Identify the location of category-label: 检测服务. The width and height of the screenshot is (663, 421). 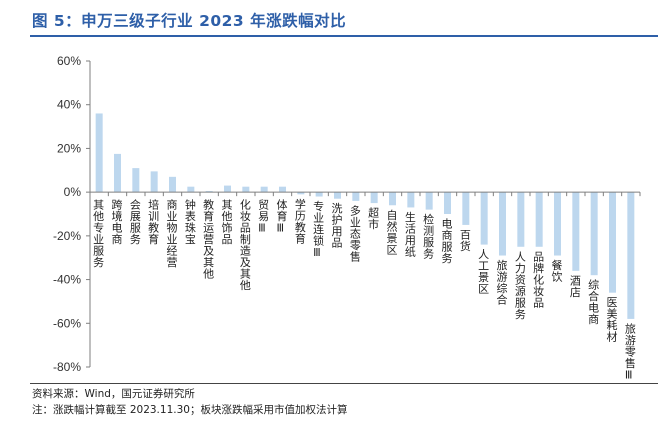
(428, 236).